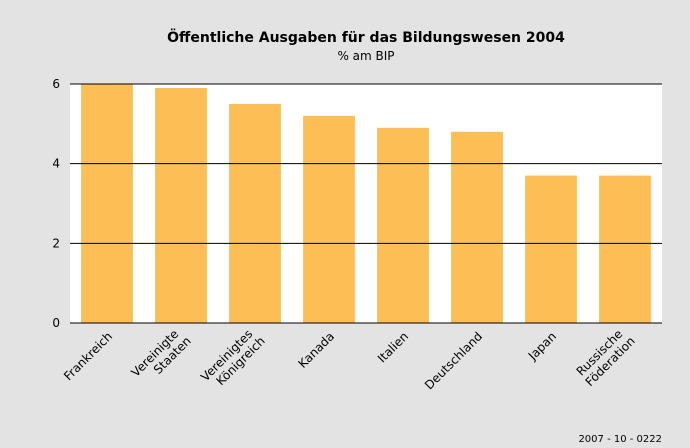 The width and height of the screenshot is (690, 448). I want to click on chart-subtitle: % am BIP, so click(365, 56).